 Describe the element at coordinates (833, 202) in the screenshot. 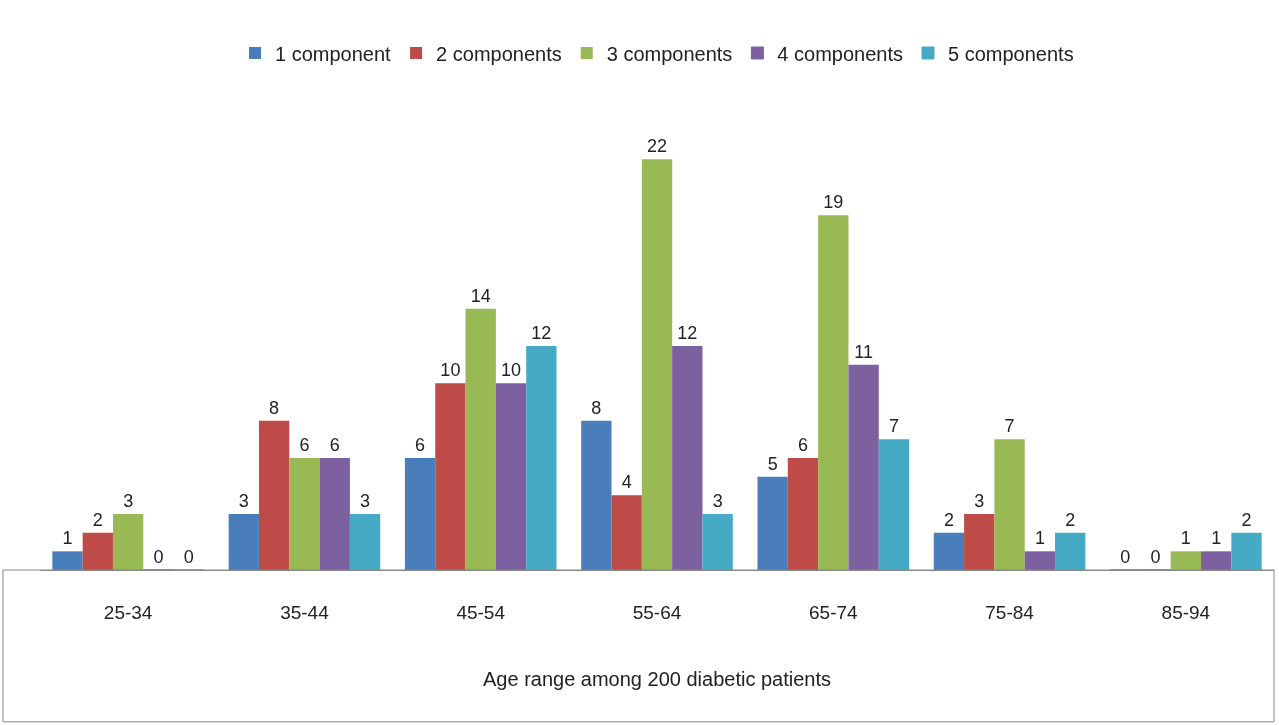

I see `data-label: 19` at that location.